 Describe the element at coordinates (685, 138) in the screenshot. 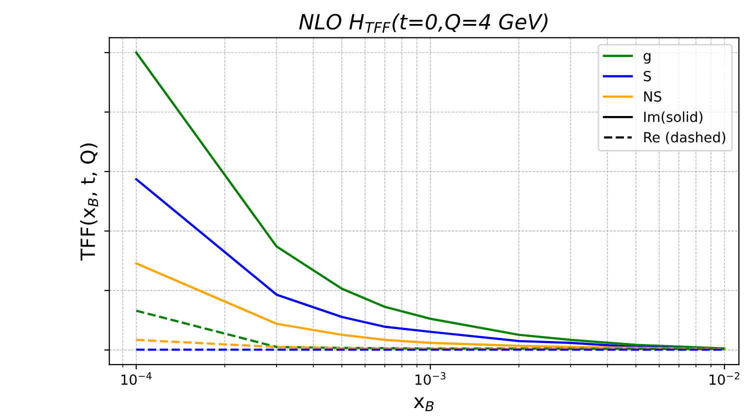

I see `annotation: Re (dashed)` at that location.